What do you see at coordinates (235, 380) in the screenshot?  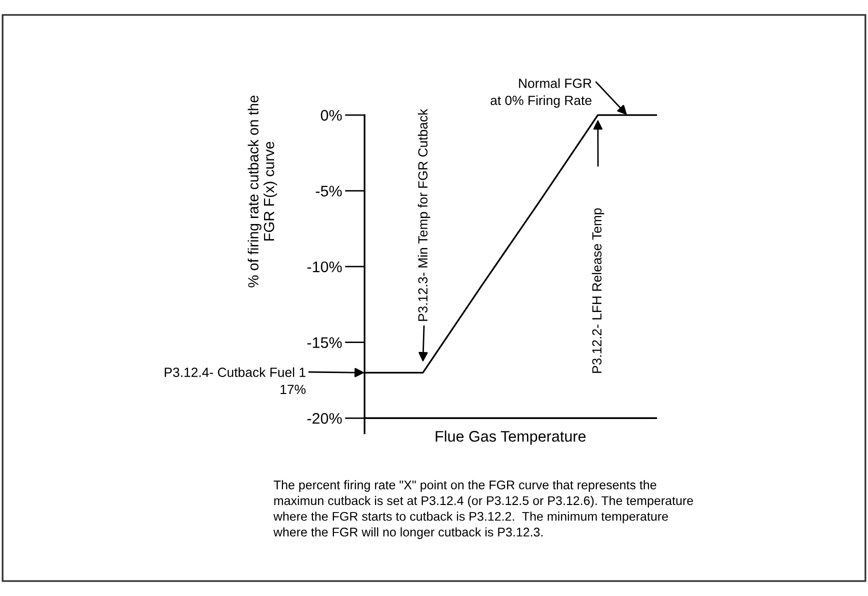 I see `text: P3.12.4- Cutback Fuel 1 17%` at bounding box center [235, 380].